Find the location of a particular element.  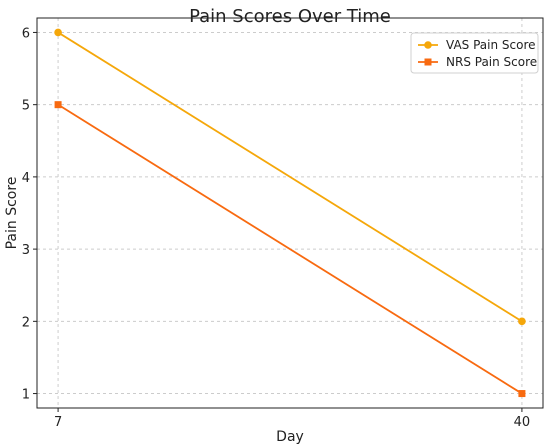

legend-box is located at coordinates (474, 53).